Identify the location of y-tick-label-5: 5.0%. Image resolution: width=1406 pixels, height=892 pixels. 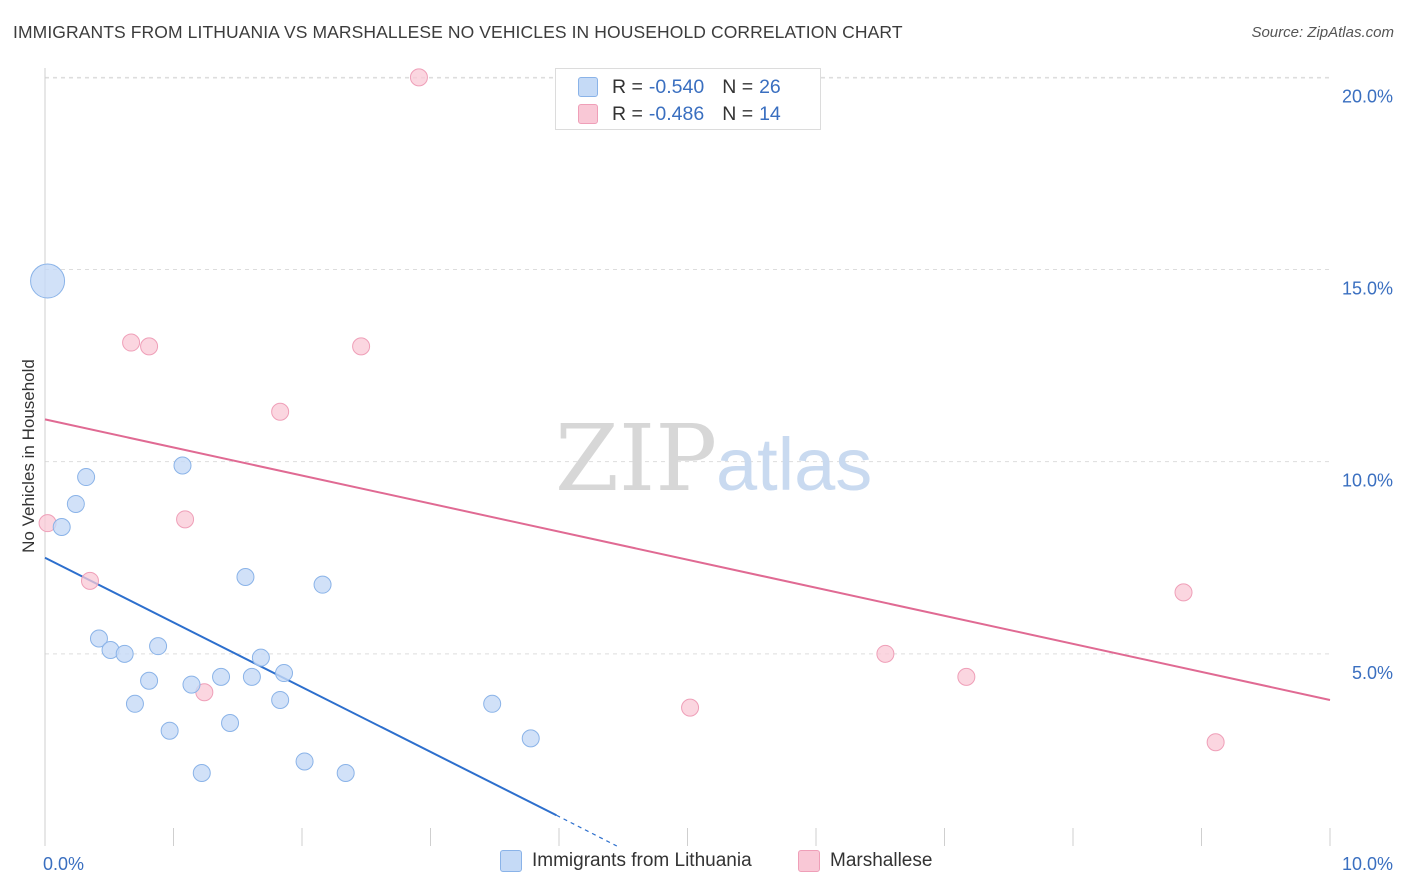
(1372, 673).